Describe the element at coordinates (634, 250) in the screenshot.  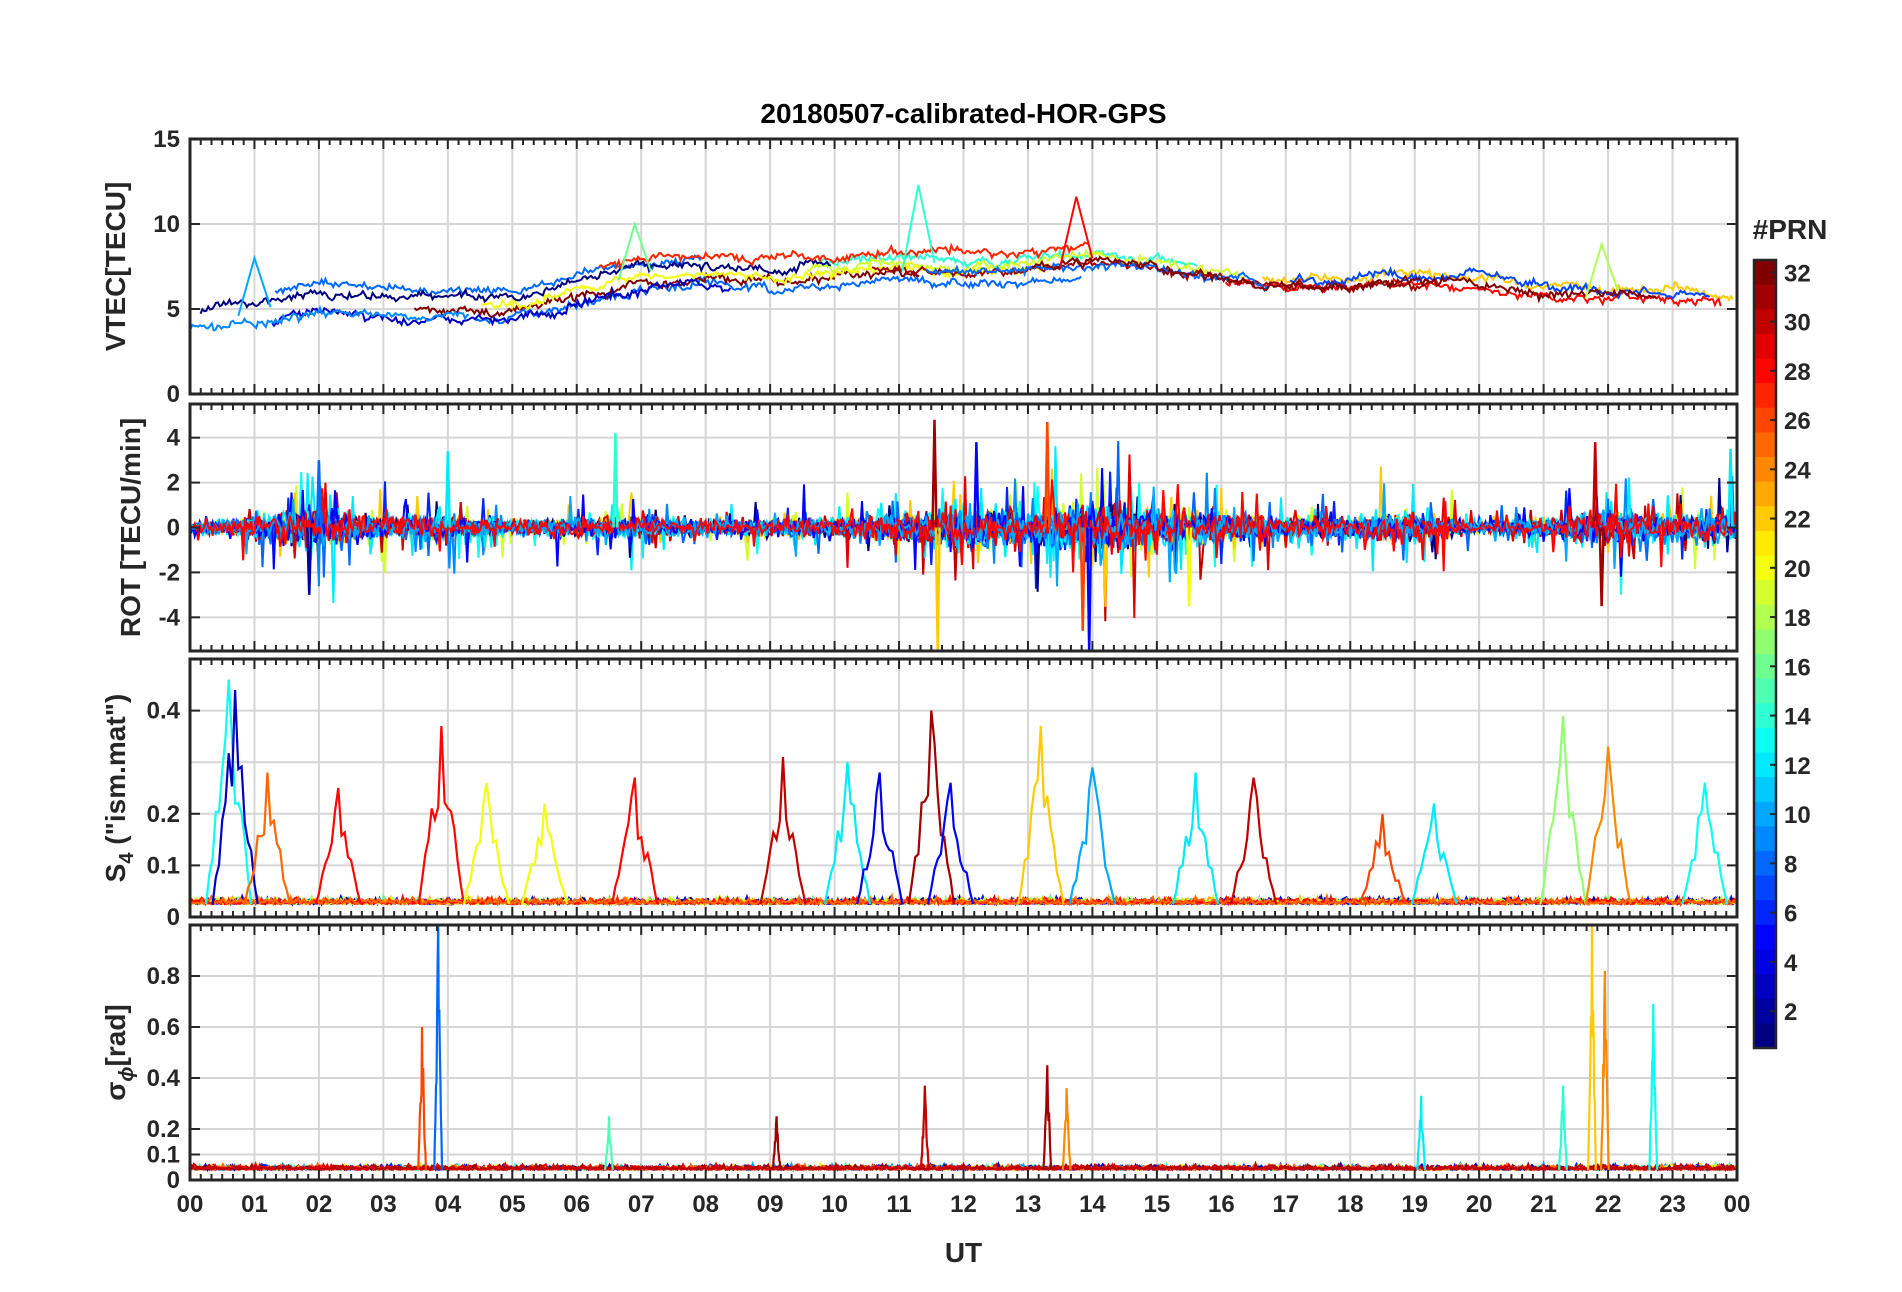
I see `vtec-peak` at that location.